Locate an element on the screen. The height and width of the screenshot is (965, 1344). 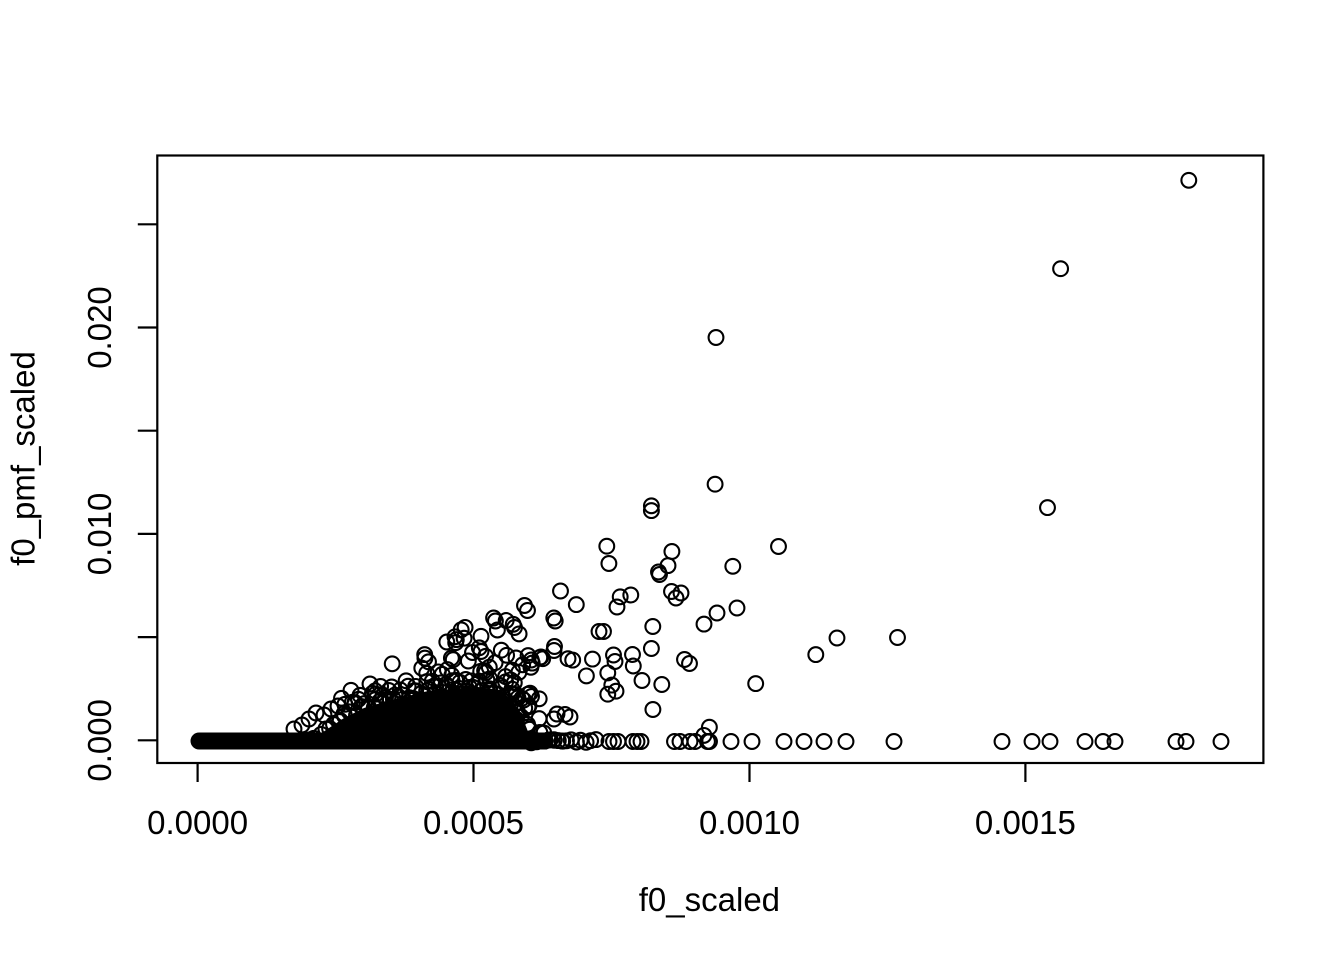
svg-text: 0.0005 is located at coordinates (473, 822).